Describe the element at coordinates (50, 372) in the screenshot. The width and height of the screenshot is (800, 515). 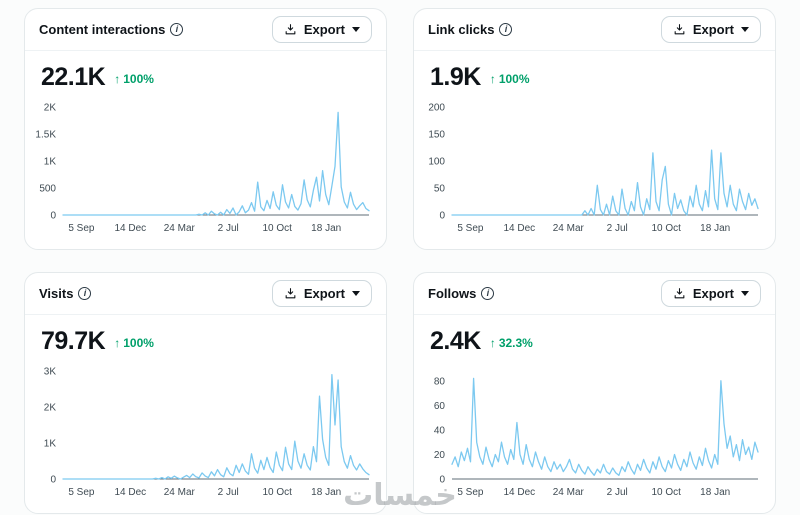
I see `svg-text: 3K` at that location.